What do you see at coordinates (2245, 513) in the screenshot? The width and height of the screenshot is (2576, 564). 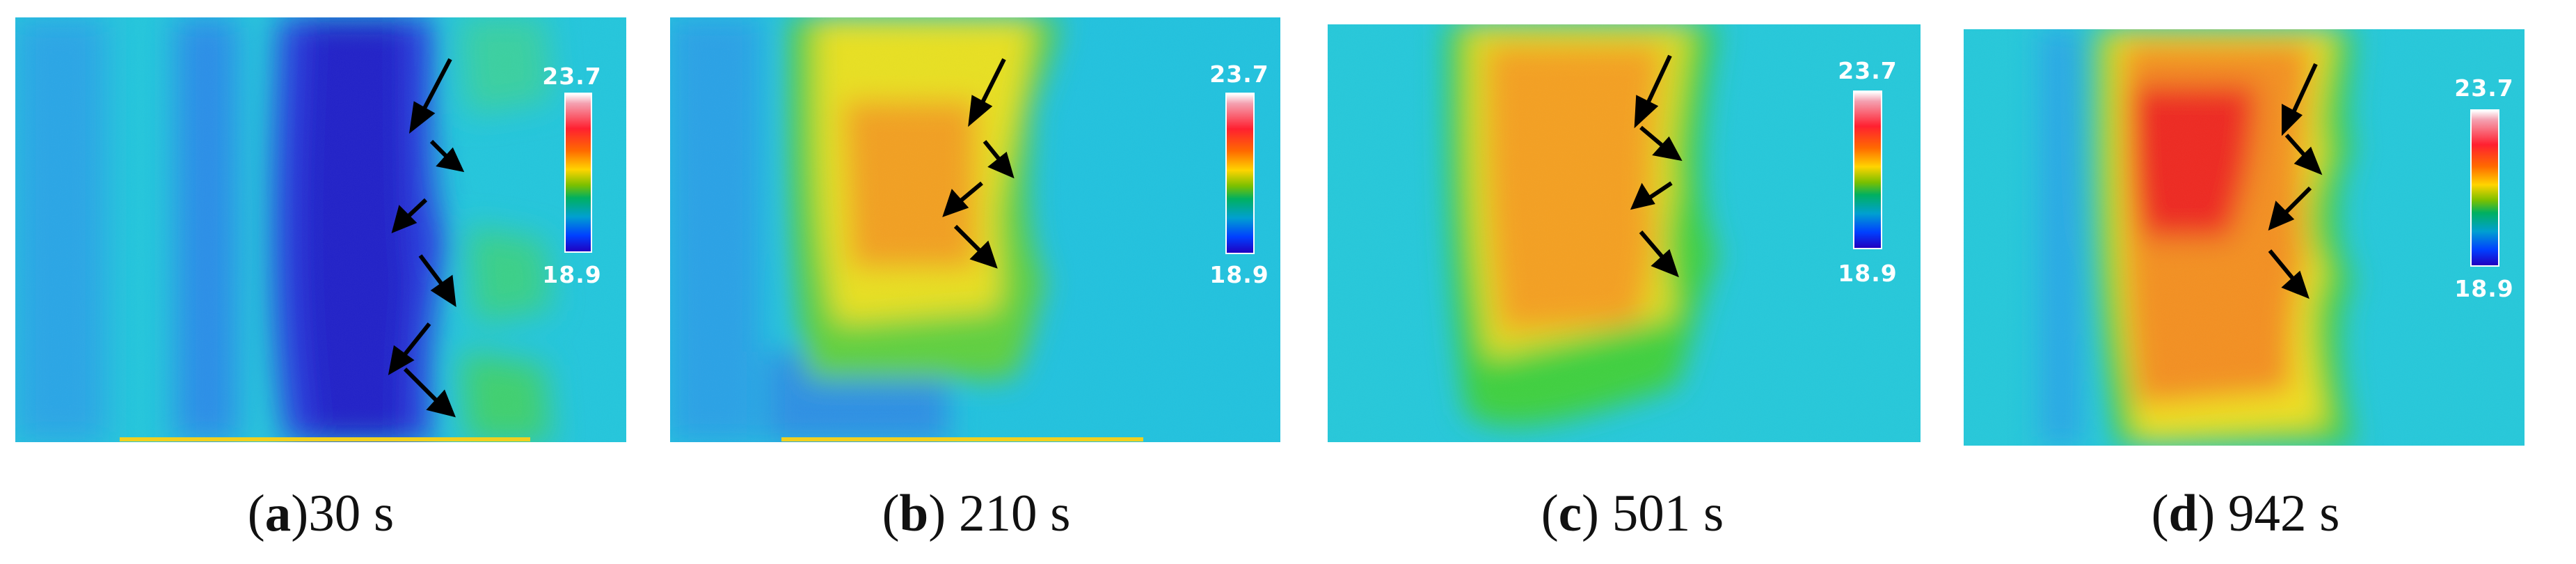 I see `caption-d: (d) 942 s` at bounding box center [2245, 513].